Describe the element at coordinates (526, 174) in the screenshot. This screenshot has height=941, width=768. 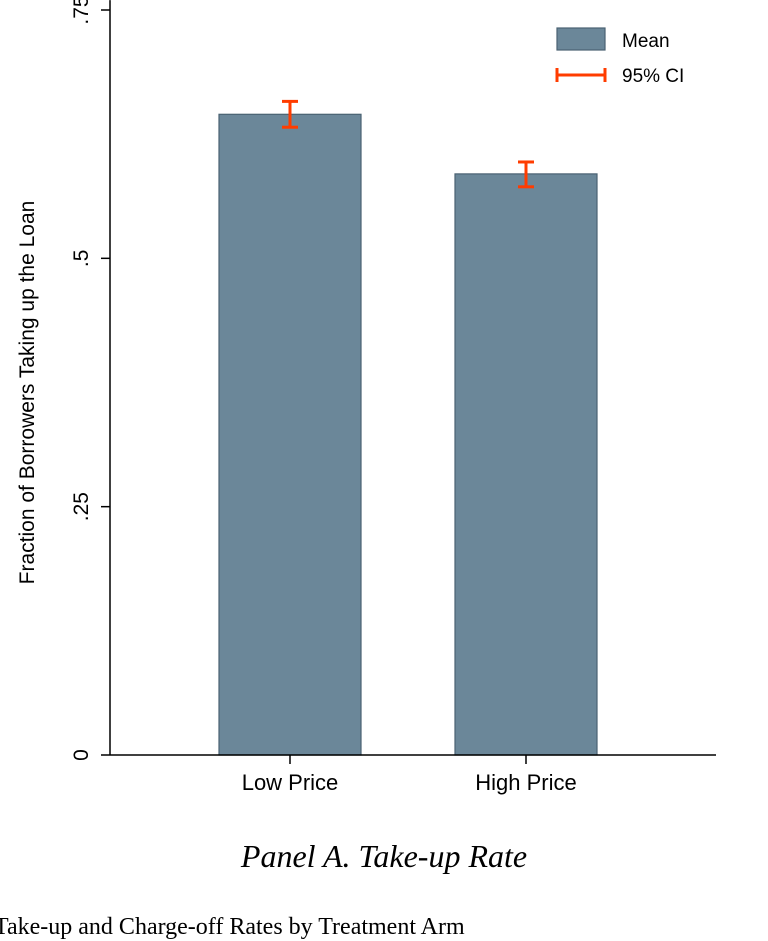
I see `ci-high-price` at that location.